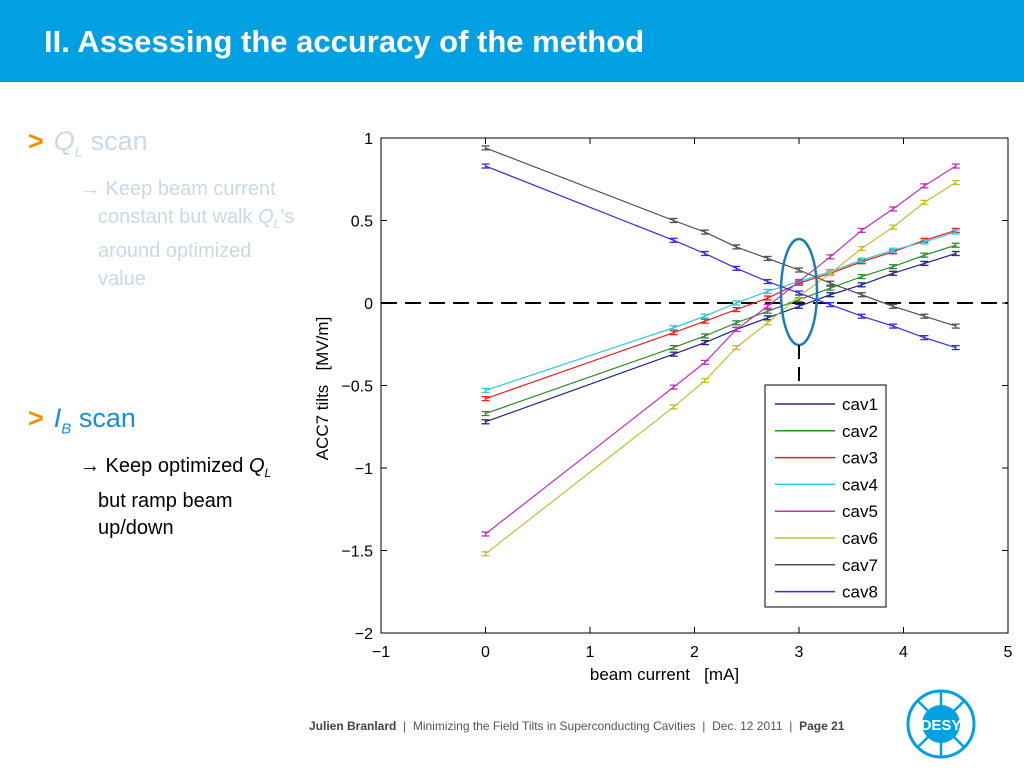 The image size is (1024, 768). Describe the element at coordinates (822, 726) in the screenshot. I see `page-number: Page 21` at that location.